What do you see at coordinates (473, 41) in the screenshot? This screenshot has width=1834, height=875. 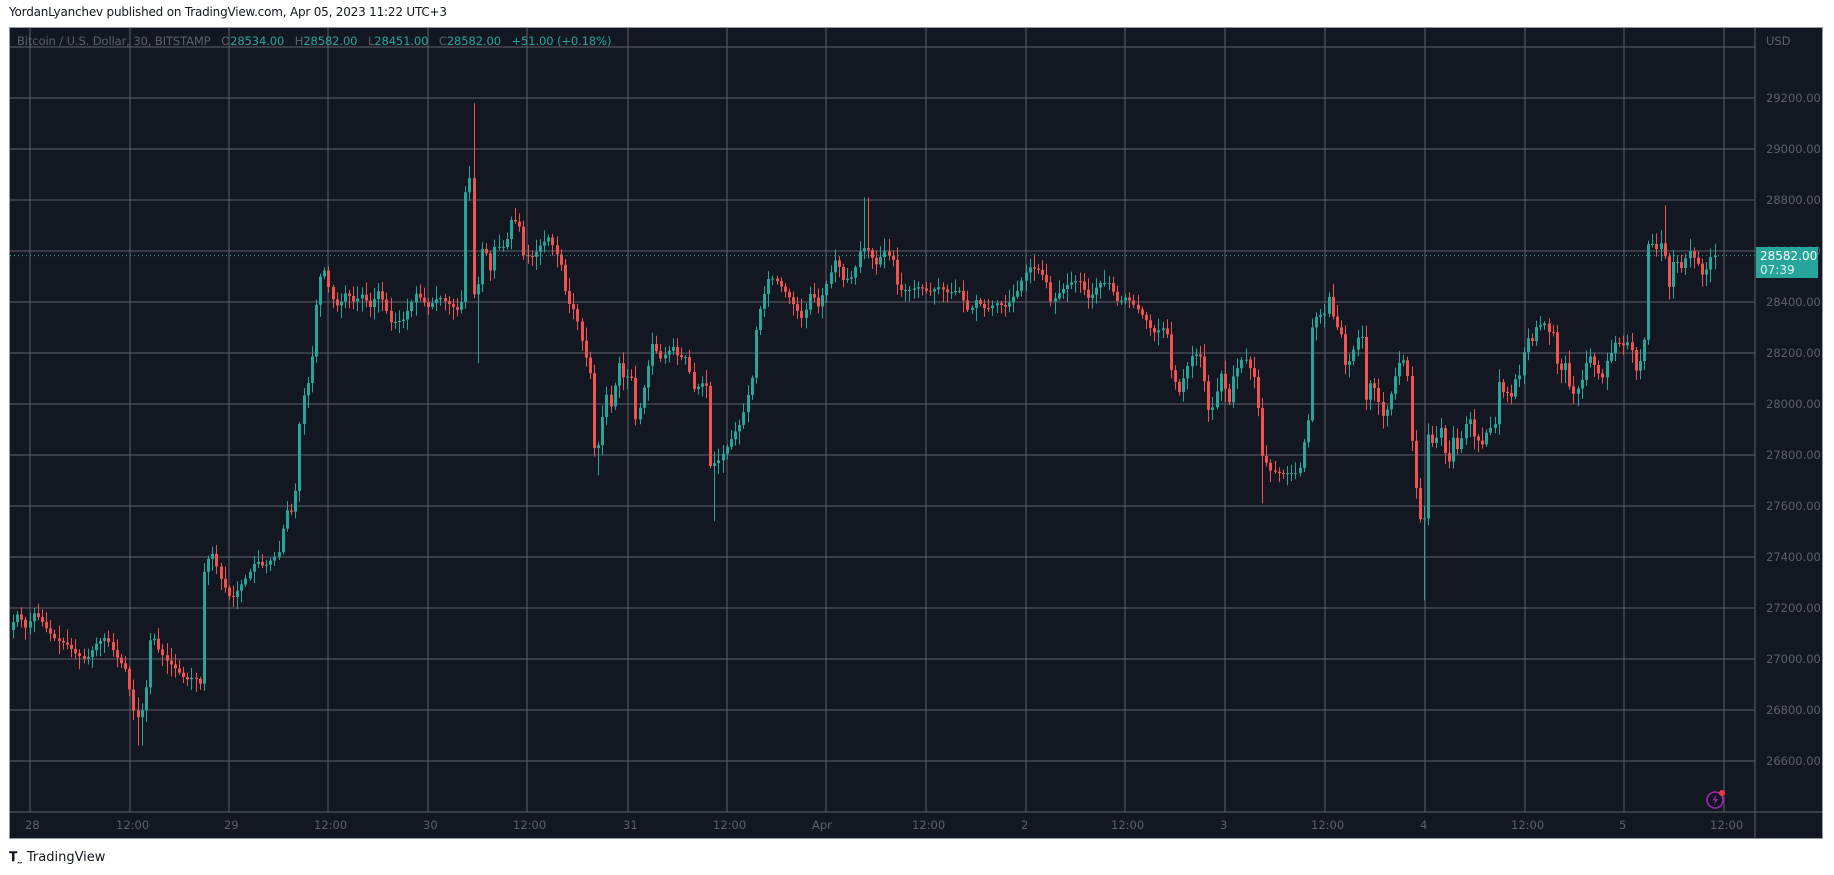 I see `close-value: 28582.00` at bounding box center [473, 41].